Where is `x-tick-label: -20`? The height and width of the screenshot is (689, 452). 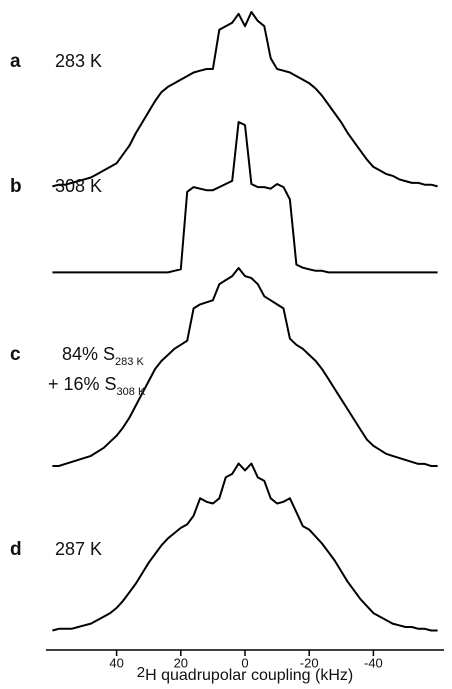 x-tick-label: -20 is located at coordinates (309, 662).